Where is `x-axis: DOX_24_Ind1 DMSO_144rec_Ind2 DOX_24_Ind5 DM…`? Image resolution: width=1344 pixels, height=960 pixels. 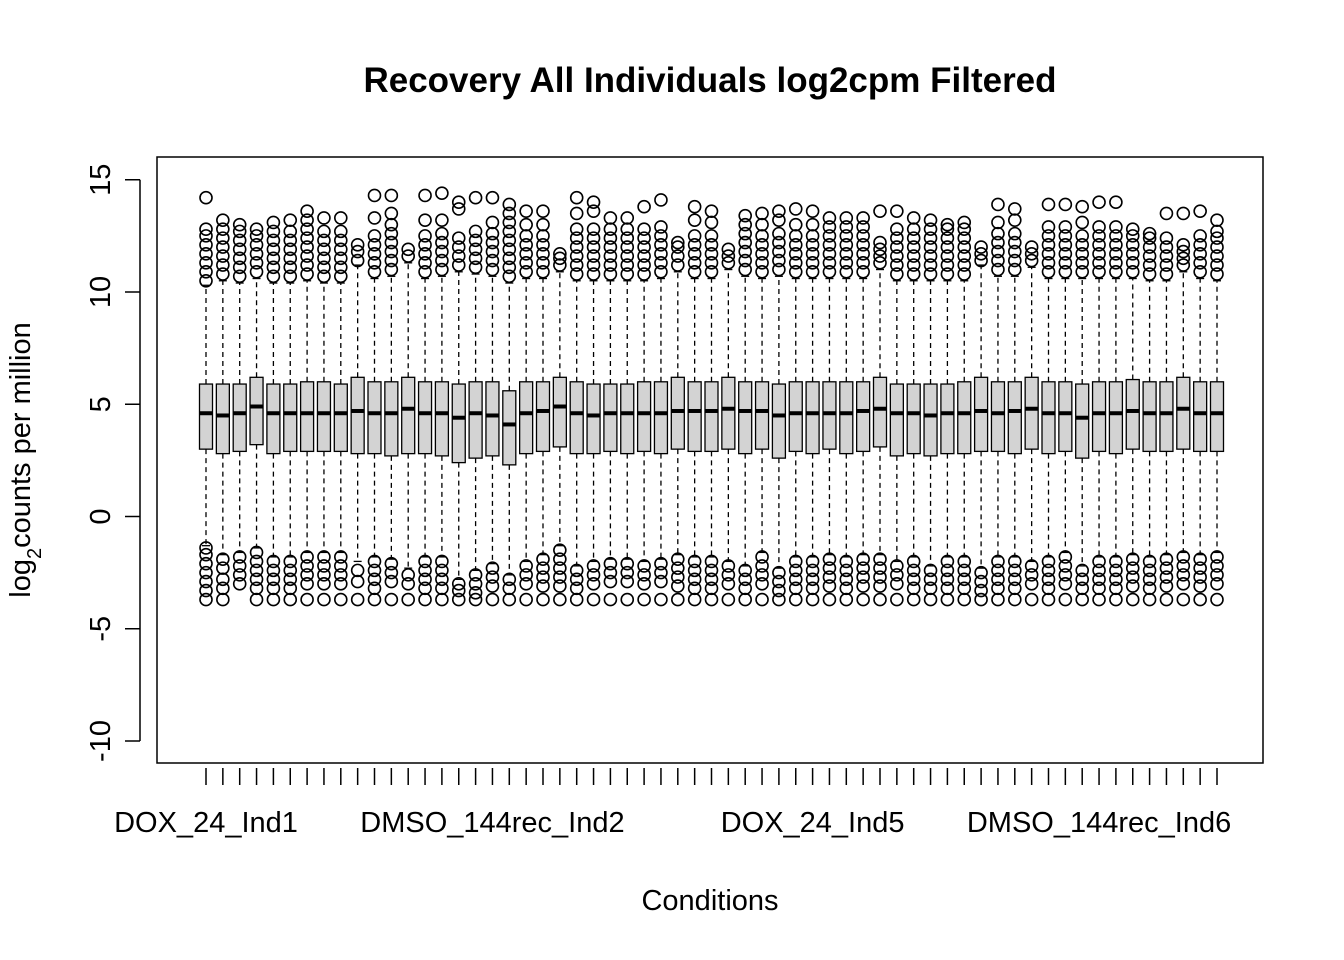 x-axis: DOX_24_Ind1 DMSO_144rec_Ind2 DOX_24_Ind5 DM… is located at coordinates (672, 803).